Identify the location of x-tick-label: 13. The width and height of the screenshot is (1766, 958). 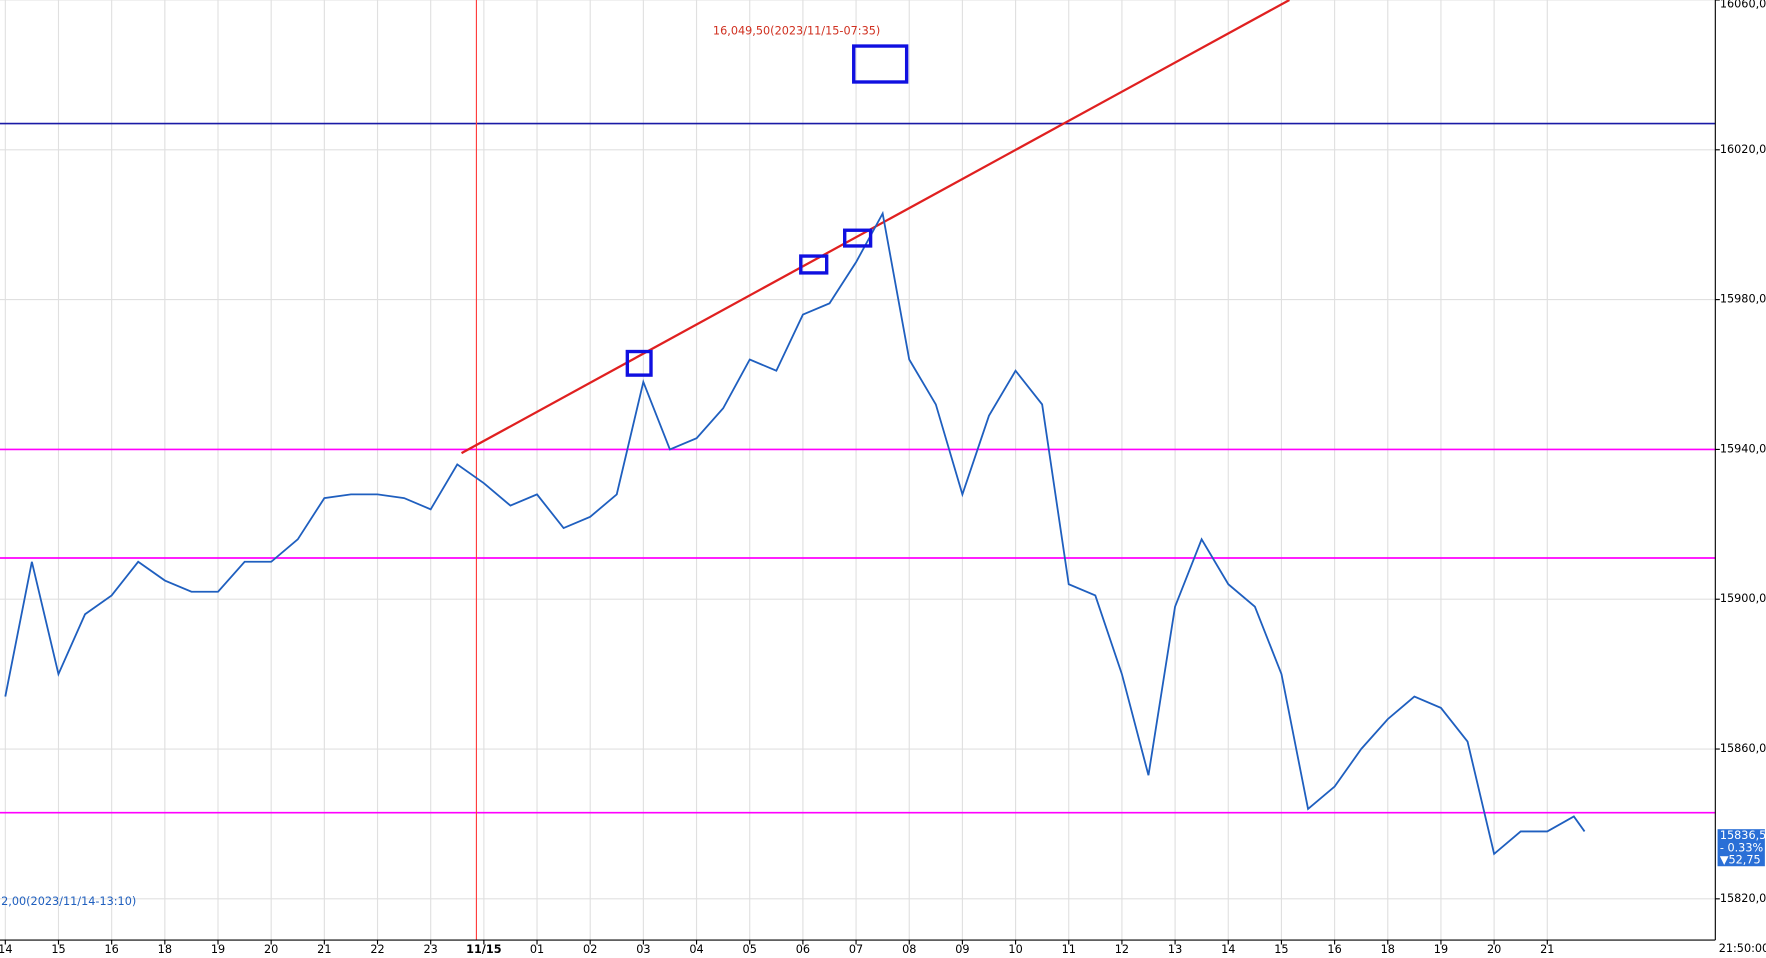
(1175, 949).